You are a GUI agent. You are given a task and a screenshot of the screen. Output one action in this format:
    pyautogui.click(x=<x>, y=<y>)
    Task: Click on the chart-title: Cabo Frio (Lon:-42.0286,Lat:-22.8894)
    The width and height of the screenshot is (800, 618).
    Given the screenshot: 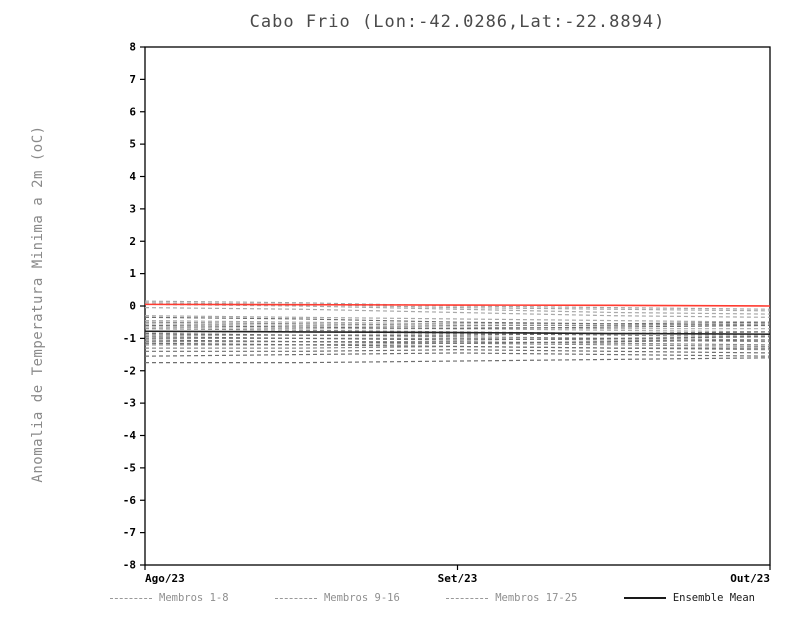 What is the action you would take?
    pyautogui.click(x=457, y=22)
    